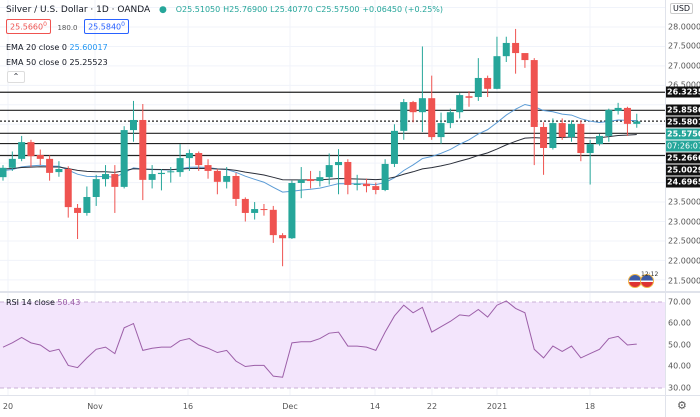 This screenshot has height=417, width=700. Describe the element at coordinates (679, 323) in the screenshot. I see `rsi-tick: 60.00` at that location.